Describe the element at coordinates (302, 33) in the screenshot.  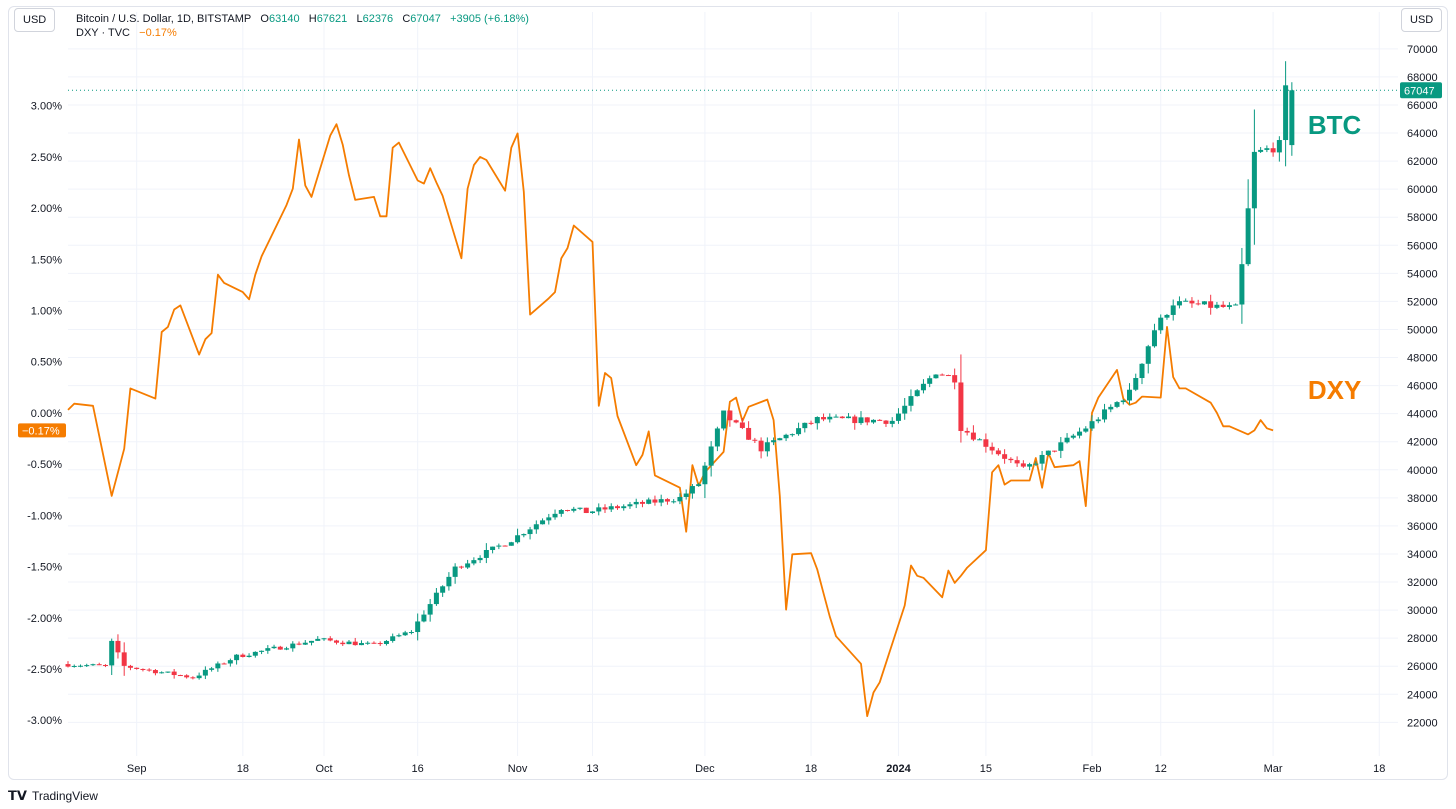
I see `dxy-legend-row: DXY · TVC −0.17%` at that location.